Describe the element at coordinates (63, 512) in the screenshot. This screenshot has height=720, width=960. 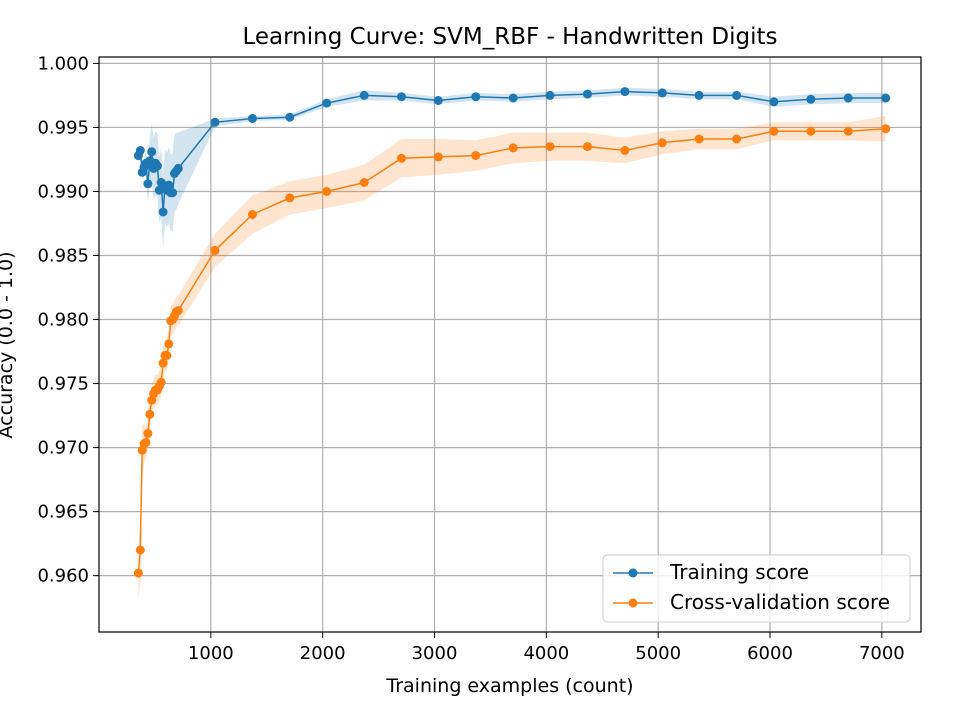
I see `y-tick-label: 0.965` at that location.